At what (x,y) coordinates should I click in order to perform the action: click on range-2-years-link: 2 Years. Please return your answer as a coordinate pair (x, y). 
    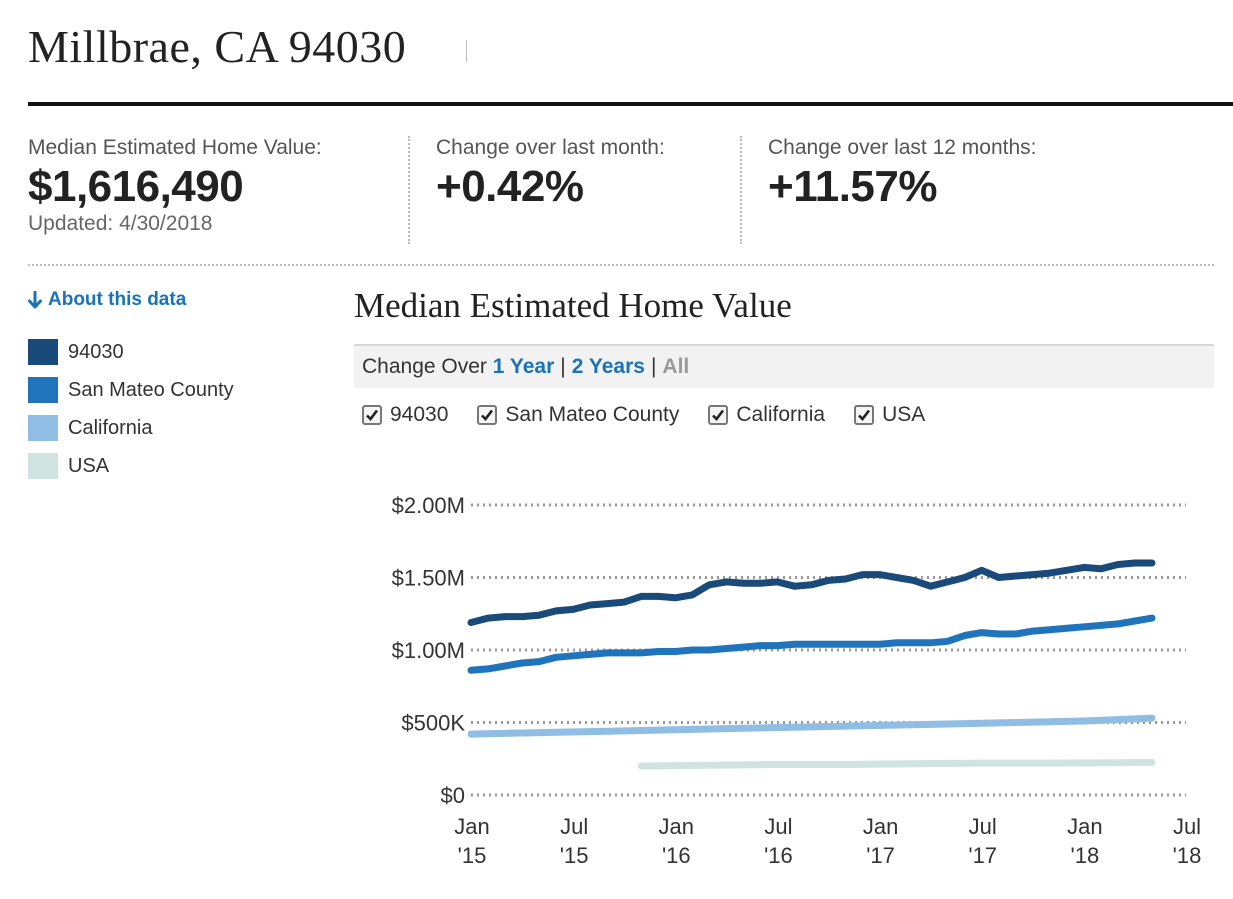
    Looking at the image, I should click on (608, 366).